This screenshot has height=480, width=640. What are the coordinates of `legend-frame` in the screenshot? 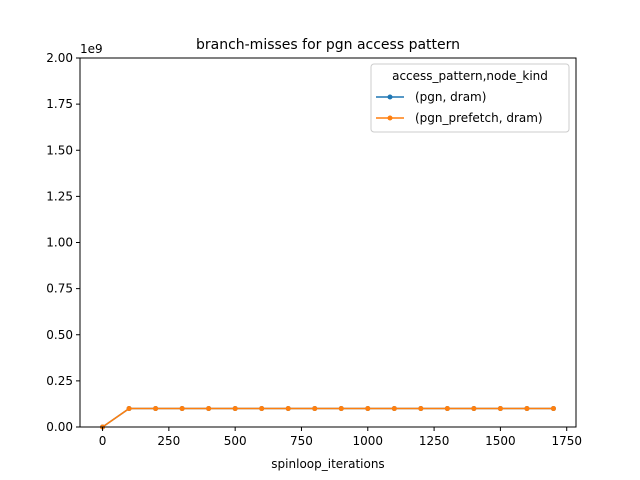 It's located at (470, 98).